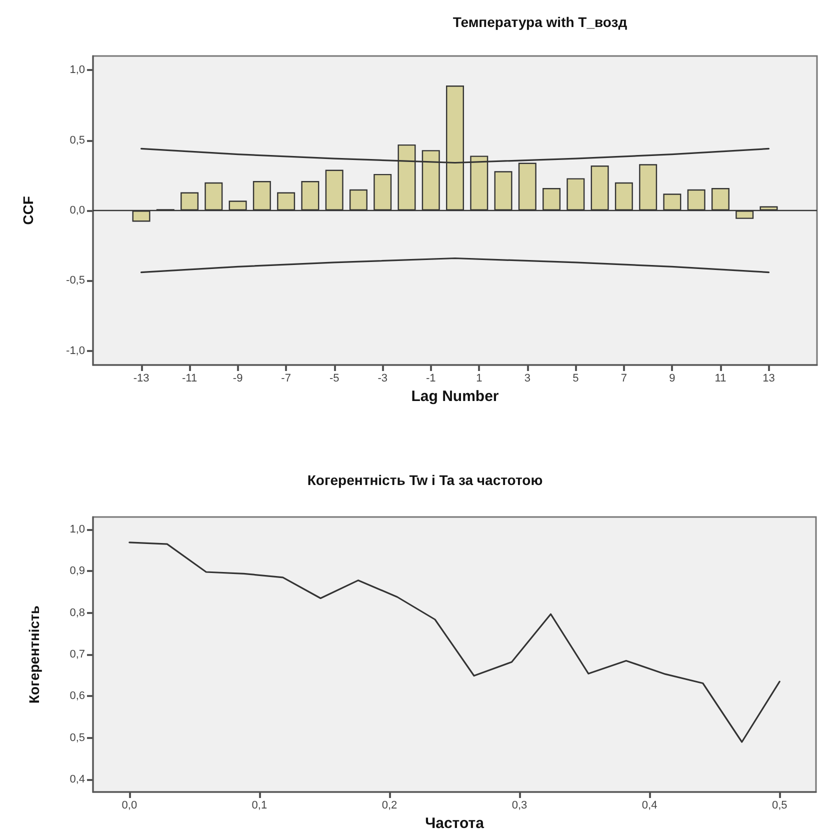 This screenshot has width=825, height=836. I want to click on y-axis-title: Когерентність, so click(34, 654).